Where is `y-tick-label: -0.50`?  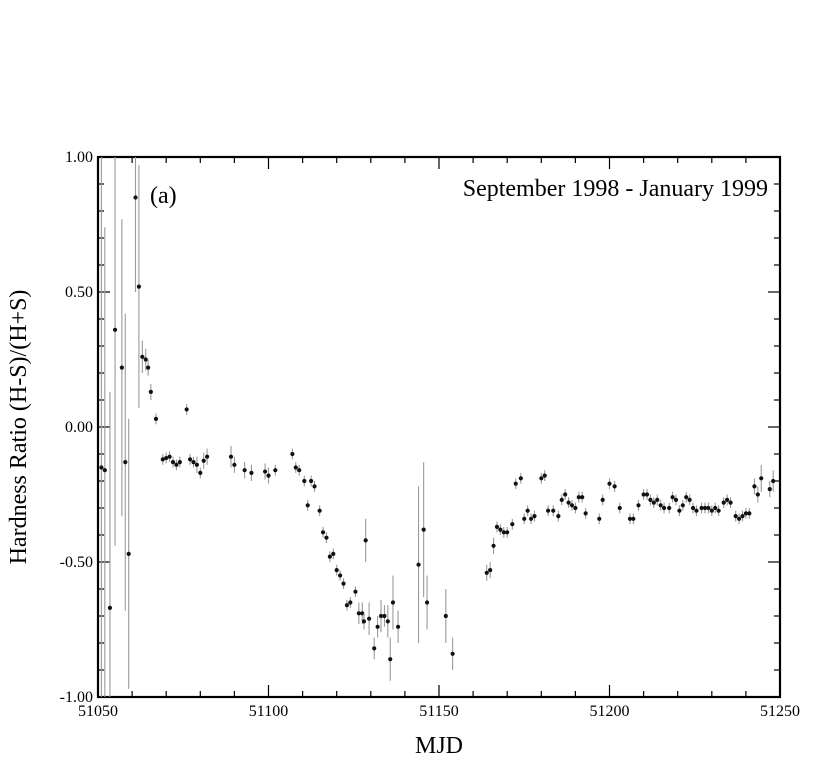
y-tick-label: -0.50 is located at coordinates (76, 562).